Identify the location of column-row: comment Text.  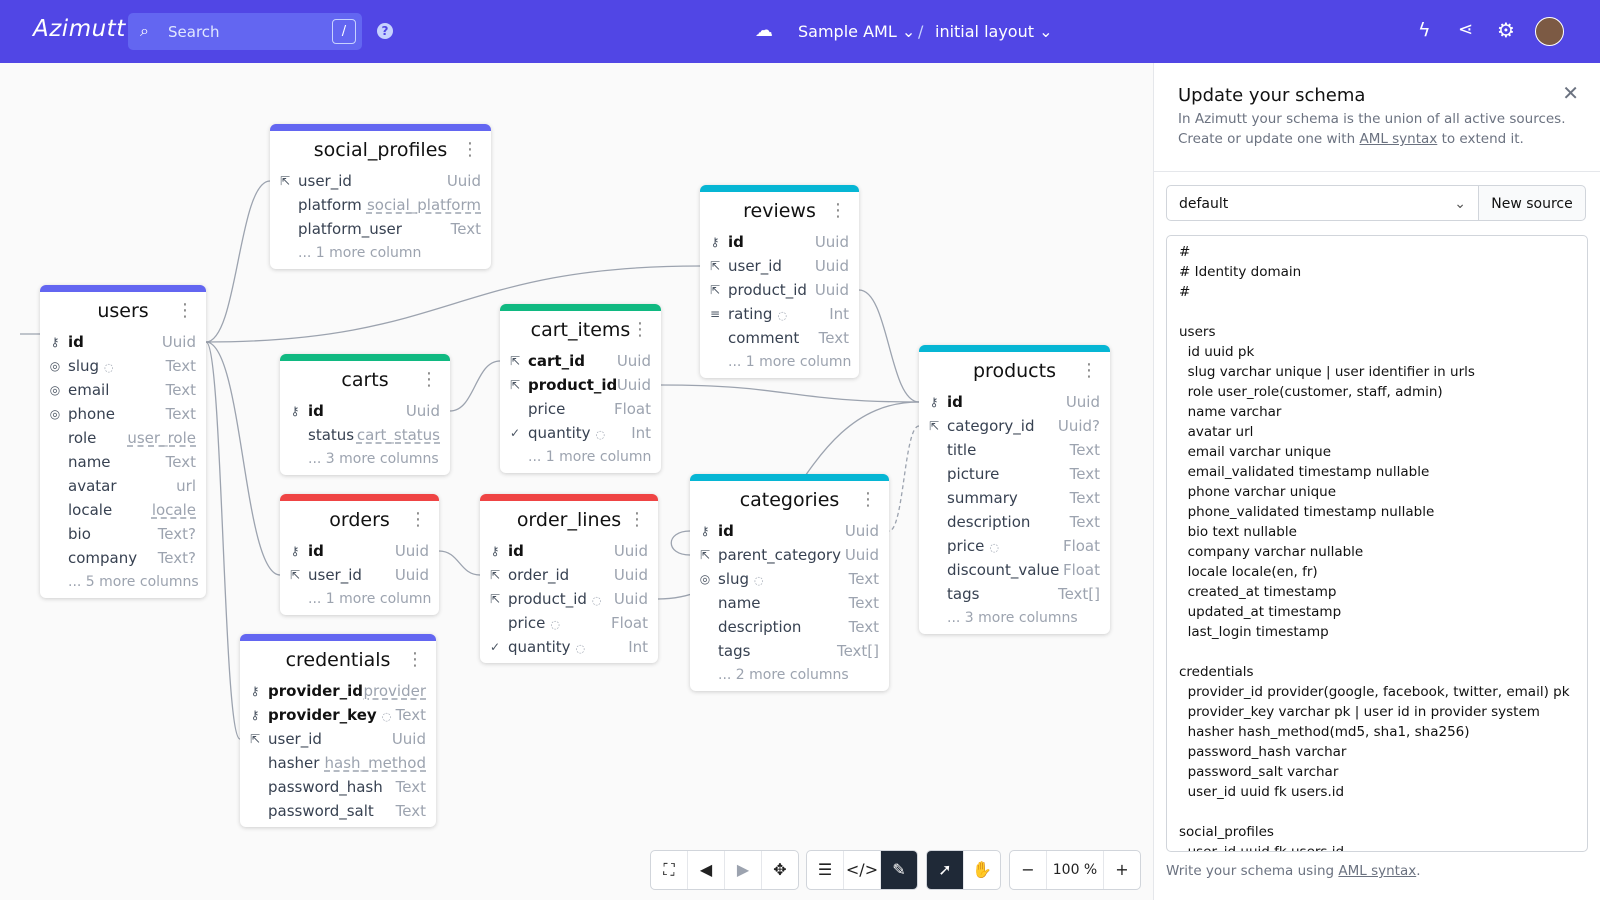
(779, 338).